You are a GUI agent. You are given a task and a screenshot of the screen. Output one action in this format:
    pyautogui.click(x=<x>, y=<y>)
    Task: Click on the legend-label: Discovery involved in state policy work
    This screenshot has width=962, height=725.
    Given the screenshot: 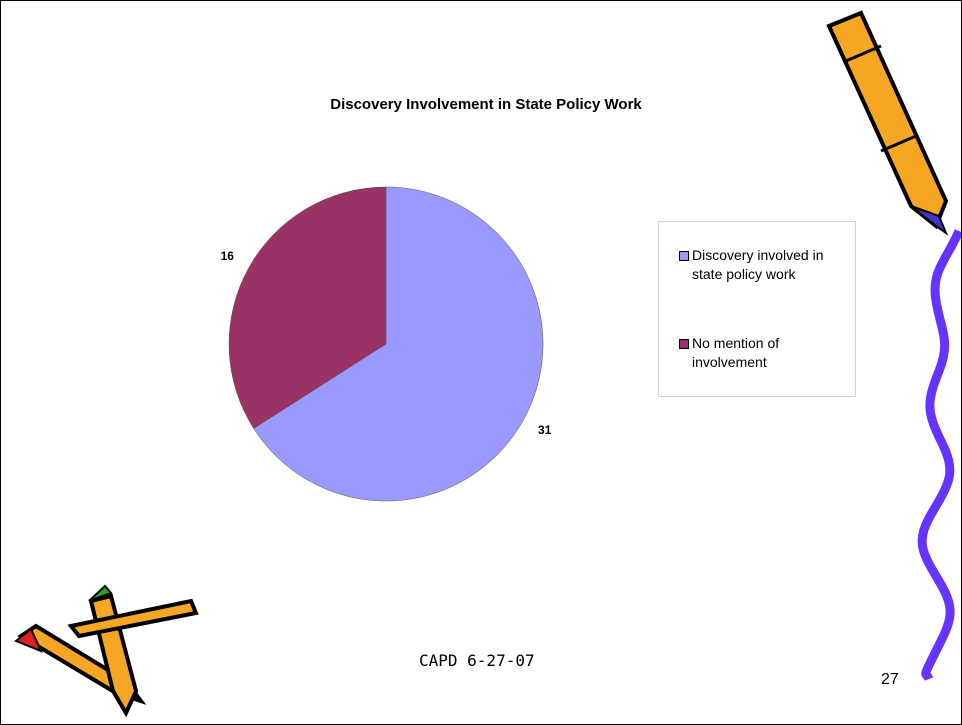 What is the action you would take?
    pyautogui.click(x=758, y=264)
    